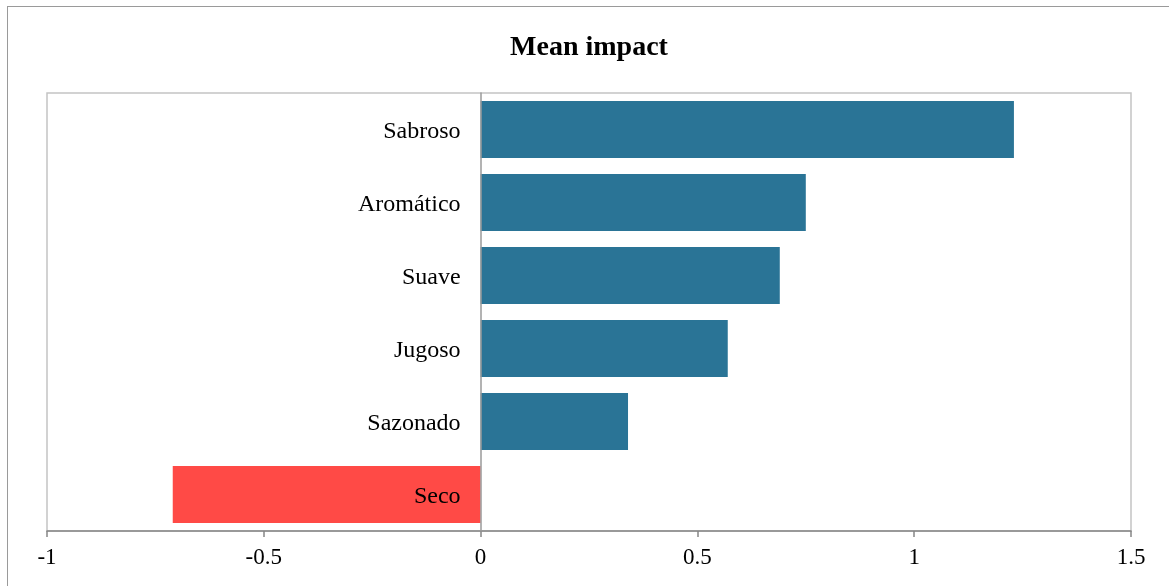  Describe the element at coordinates (422, 129) in the screenshot. I see `y-tick-label: Sabroso` at that location.